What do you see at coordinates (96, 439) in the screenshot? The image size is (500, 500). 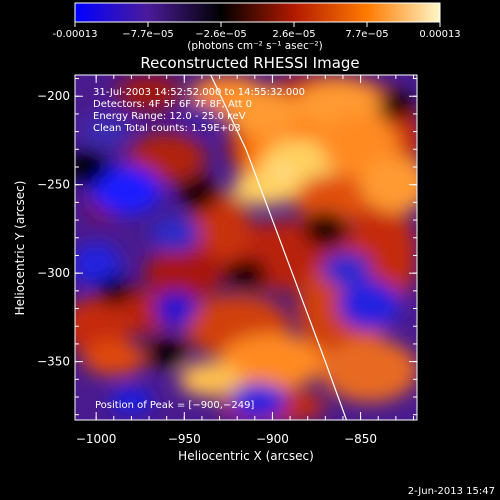 I see `x-tick-label: −1000` at bounding box center [96, 439].